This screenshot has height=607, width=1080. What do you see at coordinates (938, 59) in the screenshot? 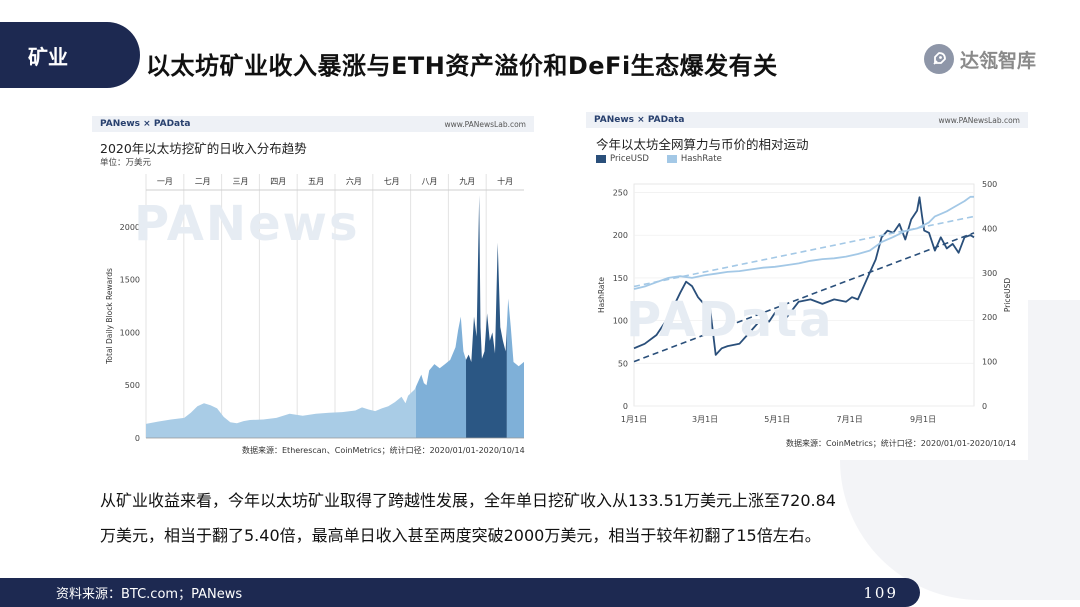
I see `rocket-icon` at bounding box center [938, 59].